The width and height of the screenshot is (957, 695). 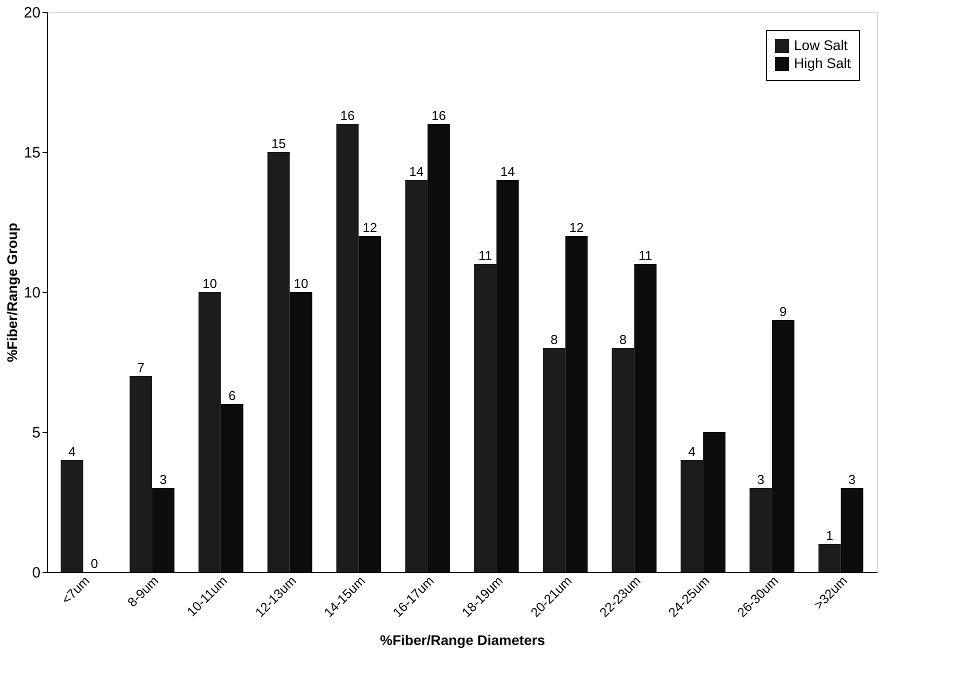 I want to click on x-axis-title: %Fiber/Range Diameters, so click(x=463, y=640).